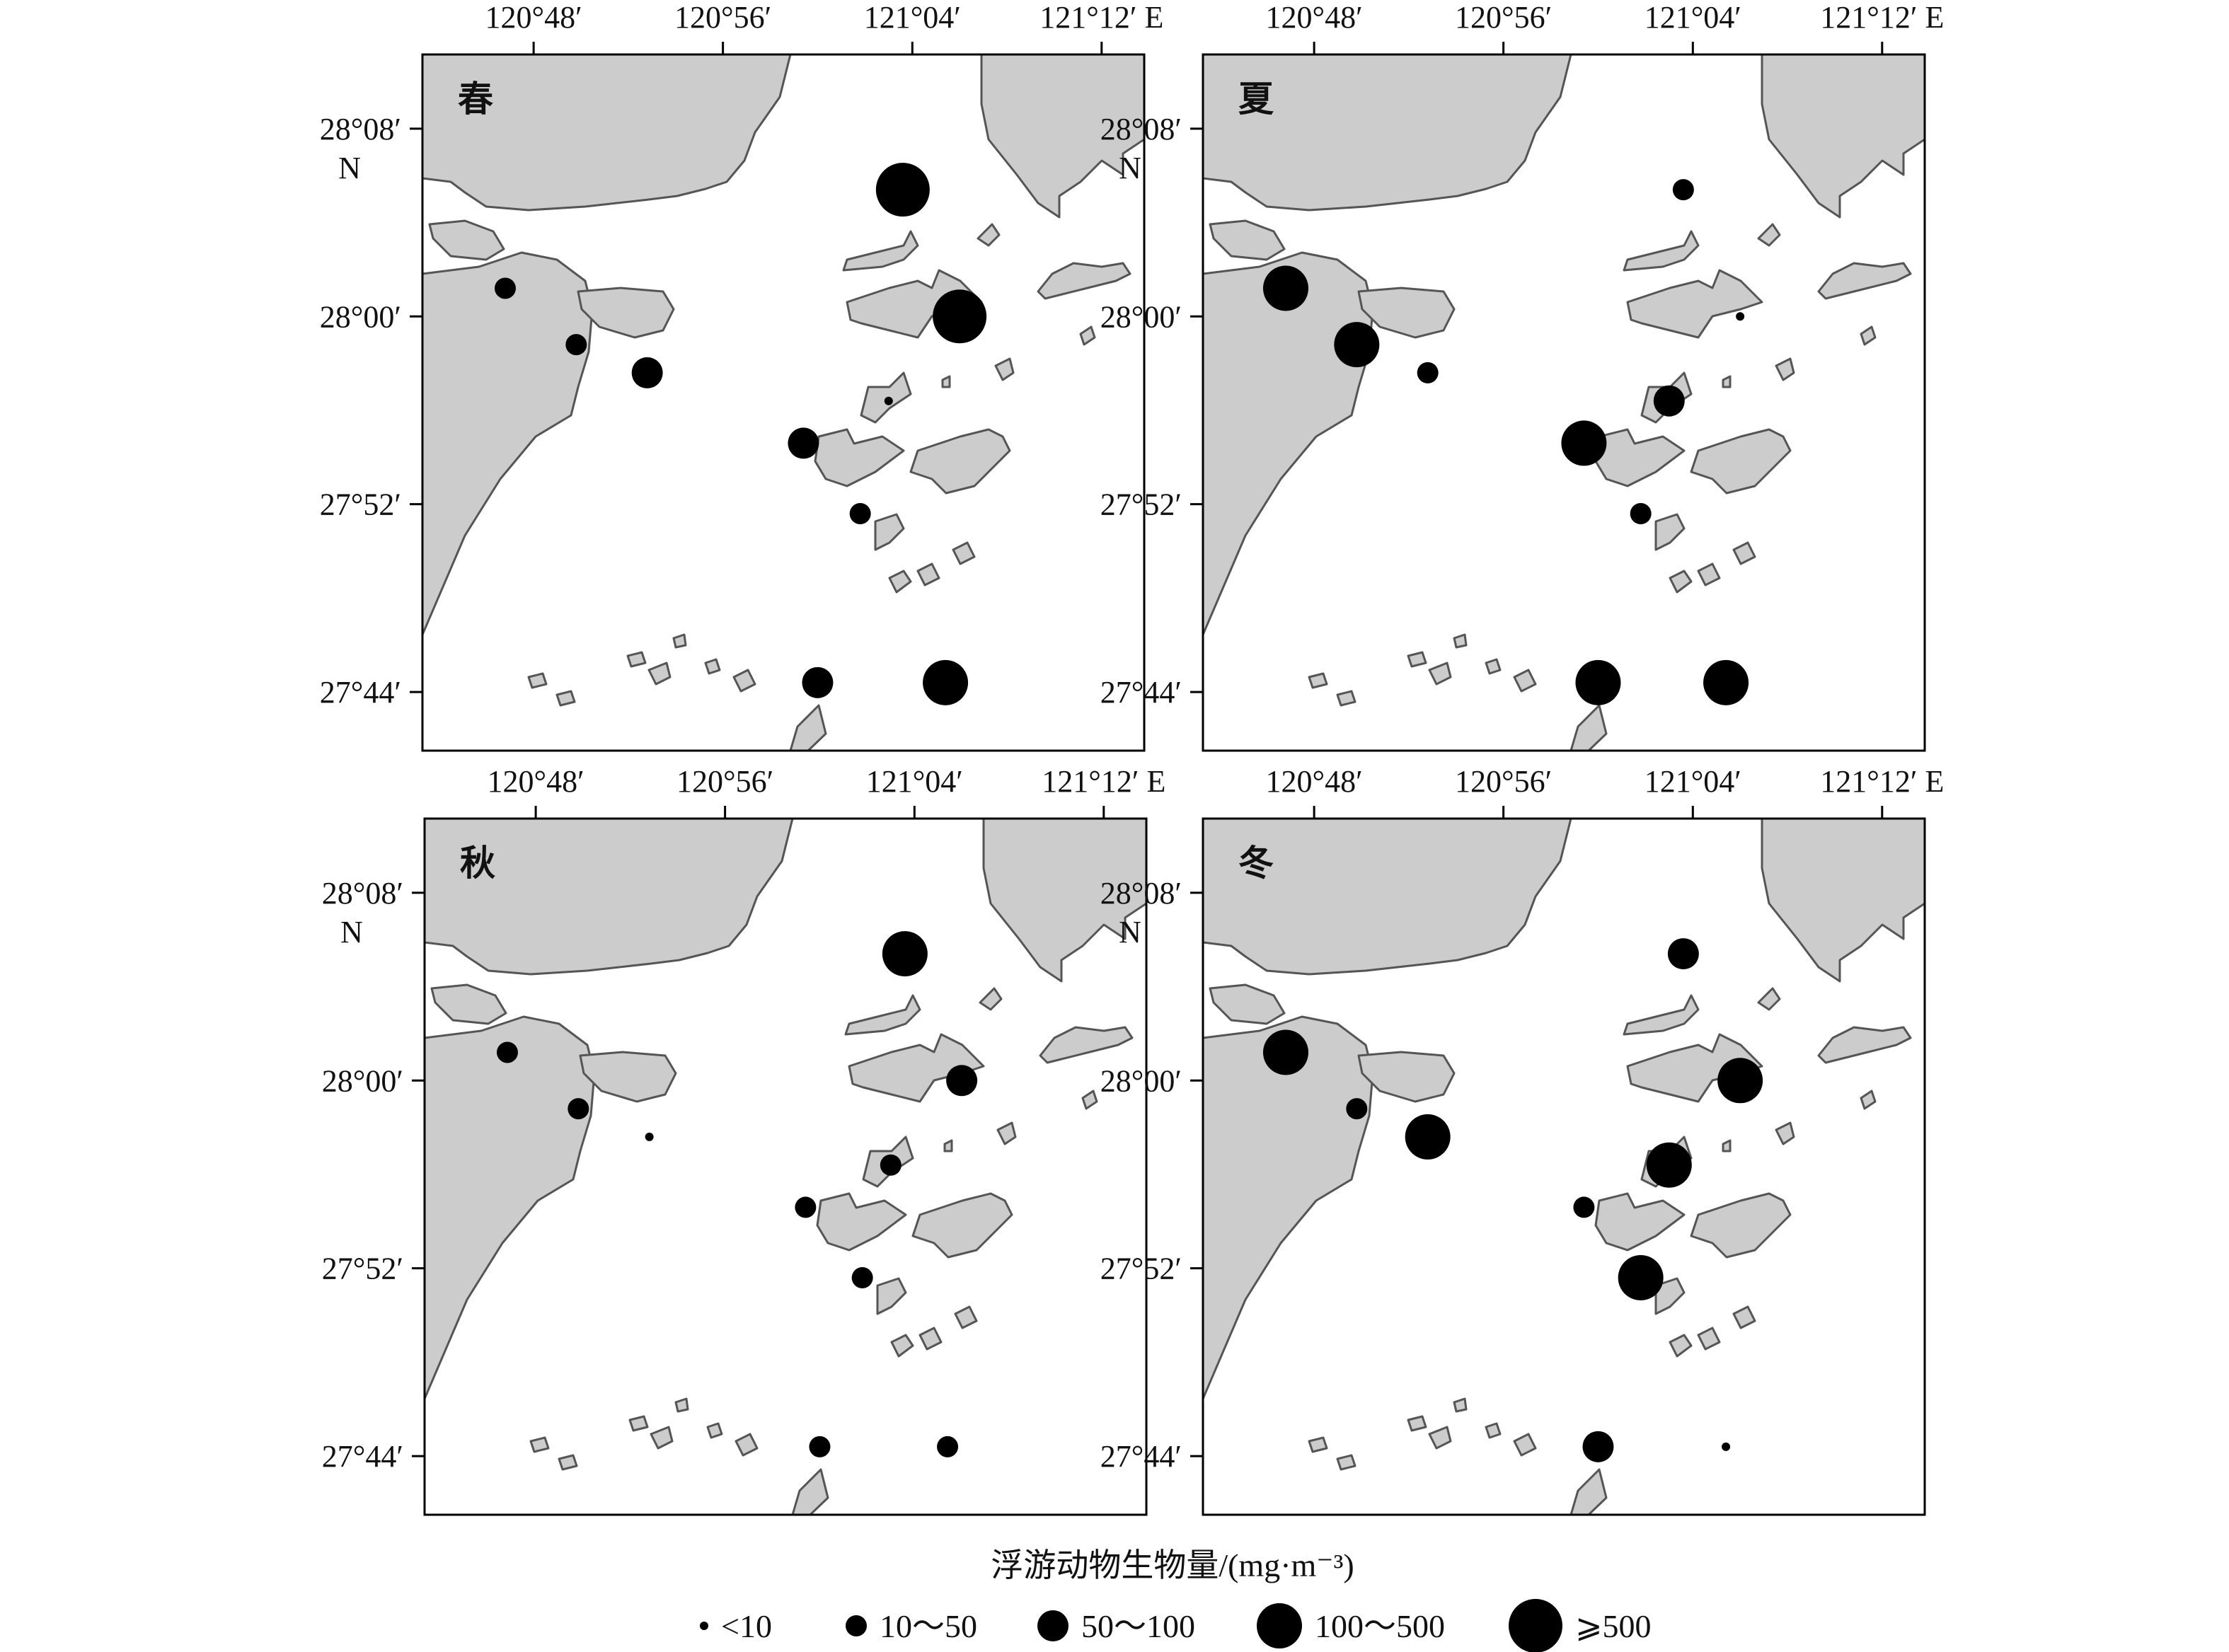 This screenshot has width=2229, height=1652. I want to click on legend-label: 100～500, so click(1380, 1626).